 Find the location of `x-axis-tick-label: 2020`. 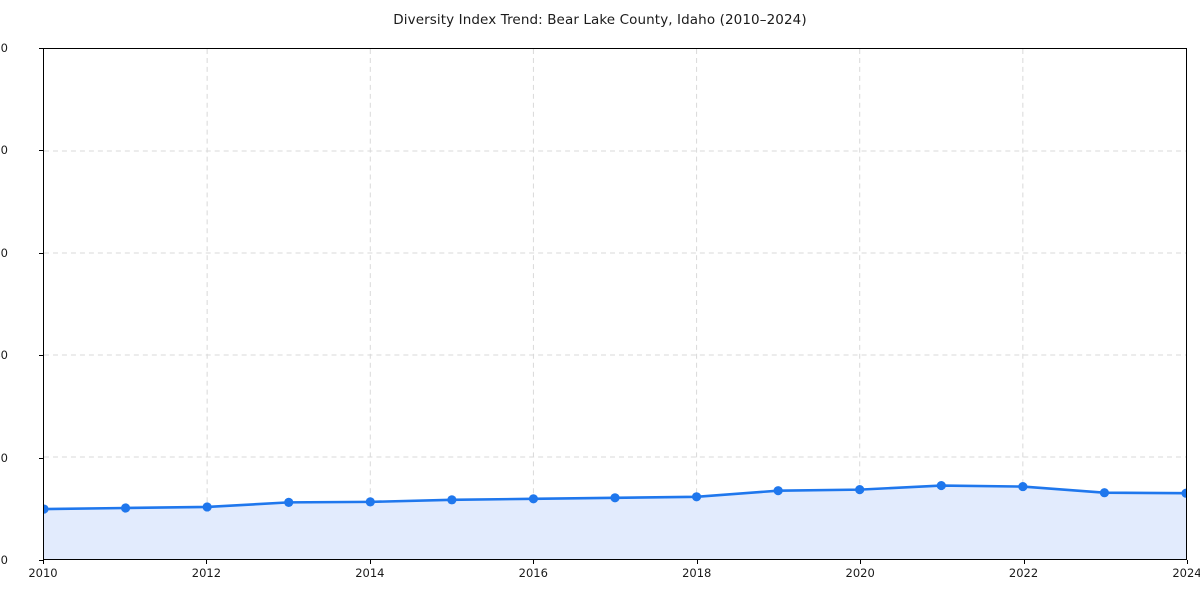

x-axis-tick-label: 2020 is located at coordinates (860, 573).